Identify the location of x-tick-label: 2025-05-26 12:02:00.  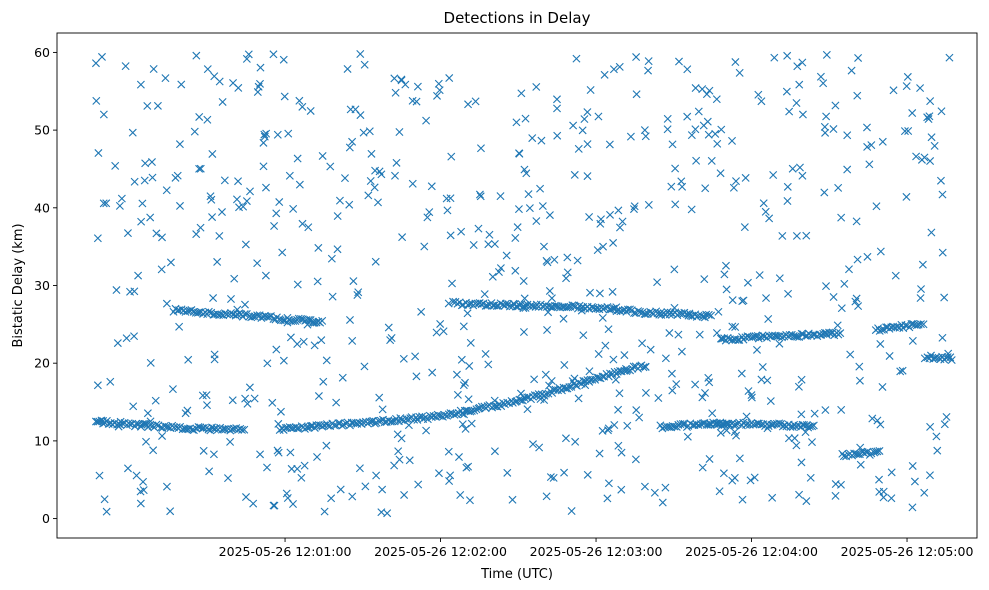
(440, 551).